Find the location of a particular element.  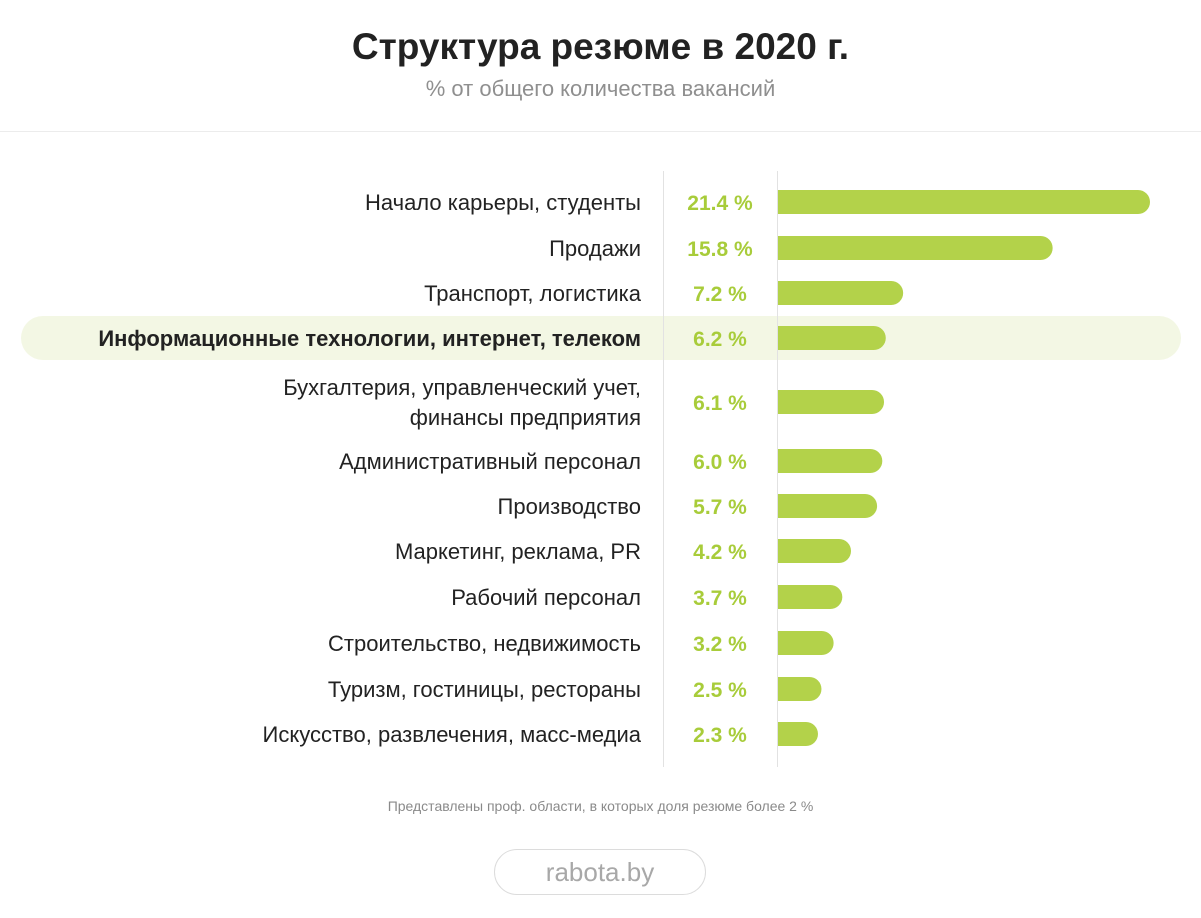

category-label-line: Рабочий персонал is located at coordinates (546, 597).